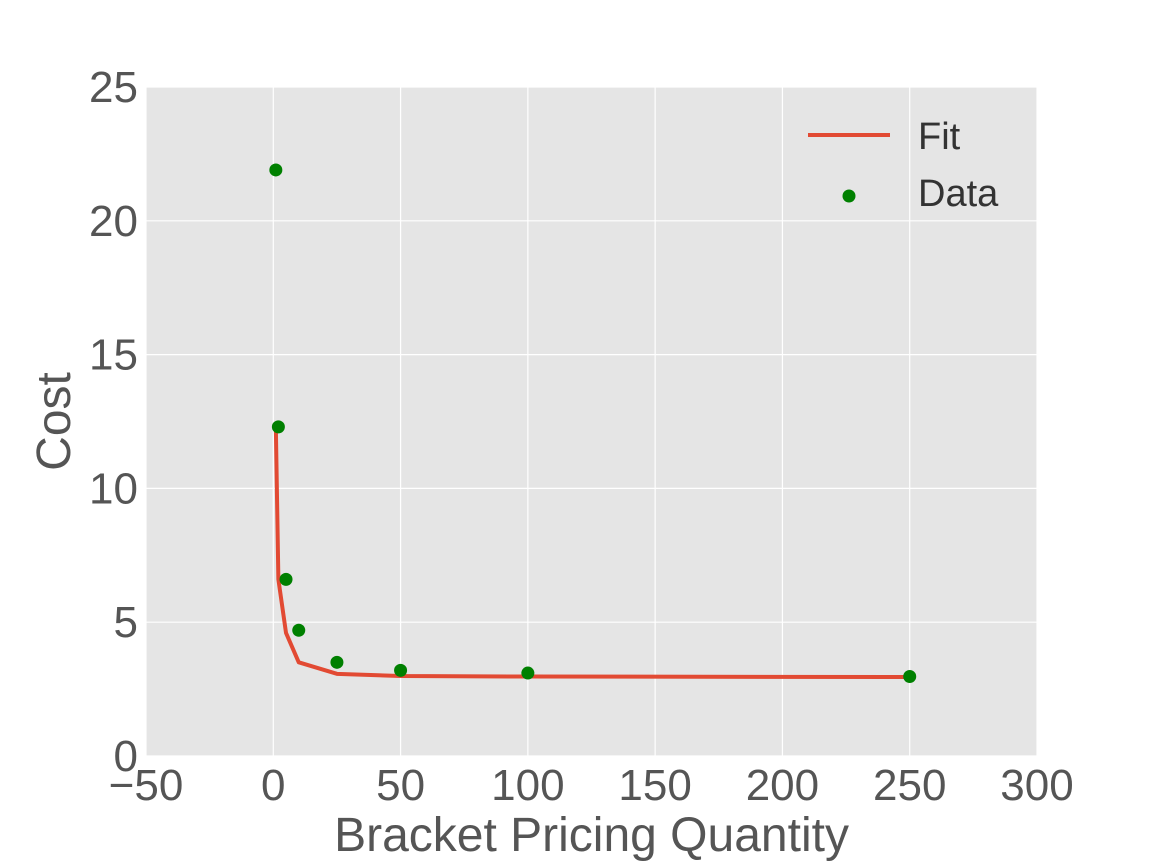 This screenshot has width=1152, height=864. Describe the element at coordinates (782, 785) in the screenshot. I see `x-tick-label: 200` at that location.